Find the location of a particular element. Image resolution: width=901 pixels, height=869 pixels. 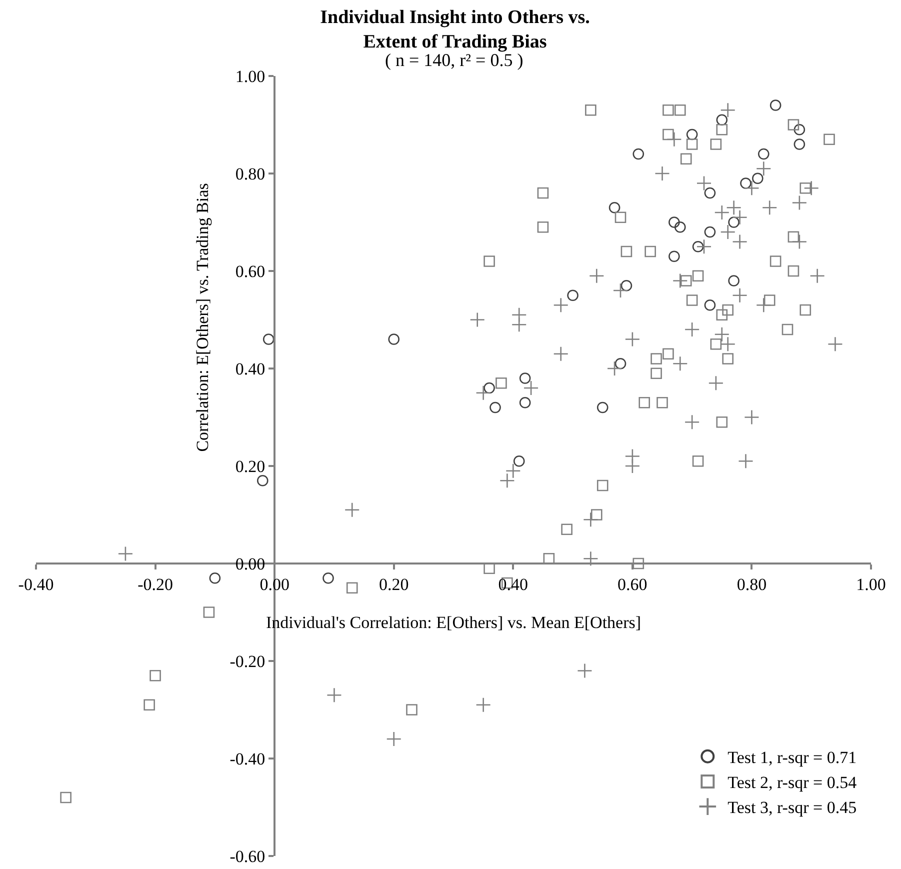

y-tick-label: -0.60 is located at coordinates (248, 856).